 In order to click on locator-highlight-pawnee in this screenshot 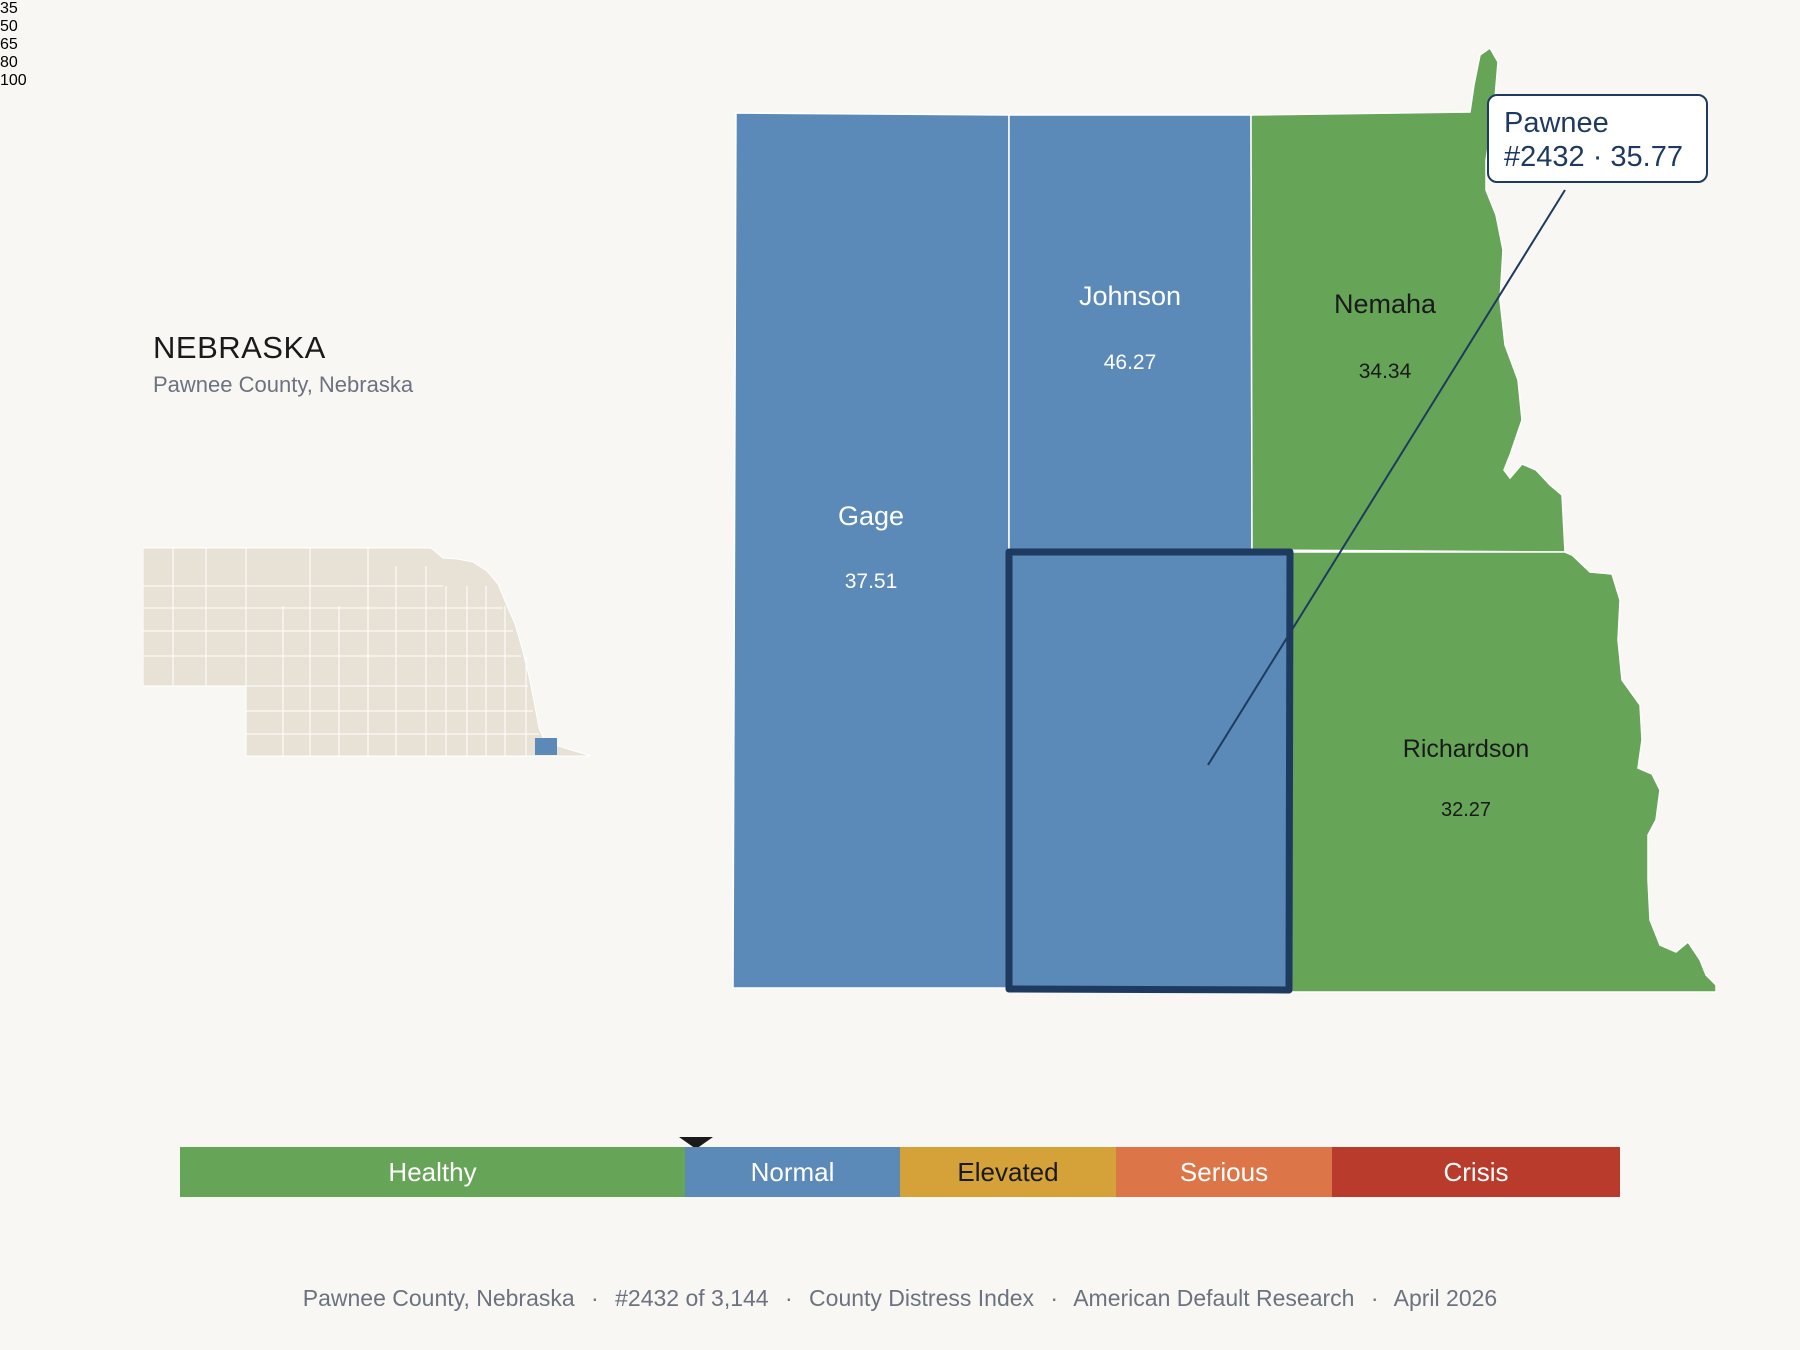, I will do `click(546, 746)`.